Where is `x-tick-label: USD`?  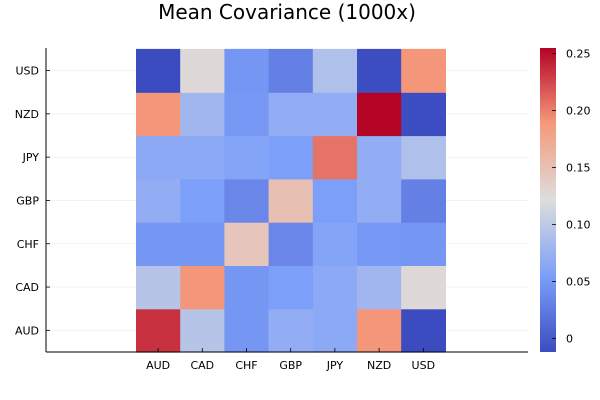 x-tick-label: USD is located at coordinates (424, 365).